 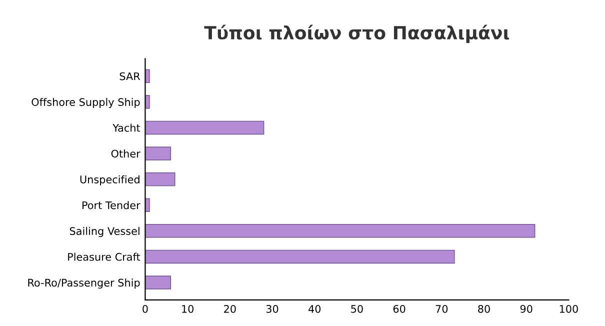 What do you see at coordinates (357, 34) in the screenshot?
I see `chart-title: Τύποι πλοίων στο Πασαλιμάνι` at bounding box center [357, 34].